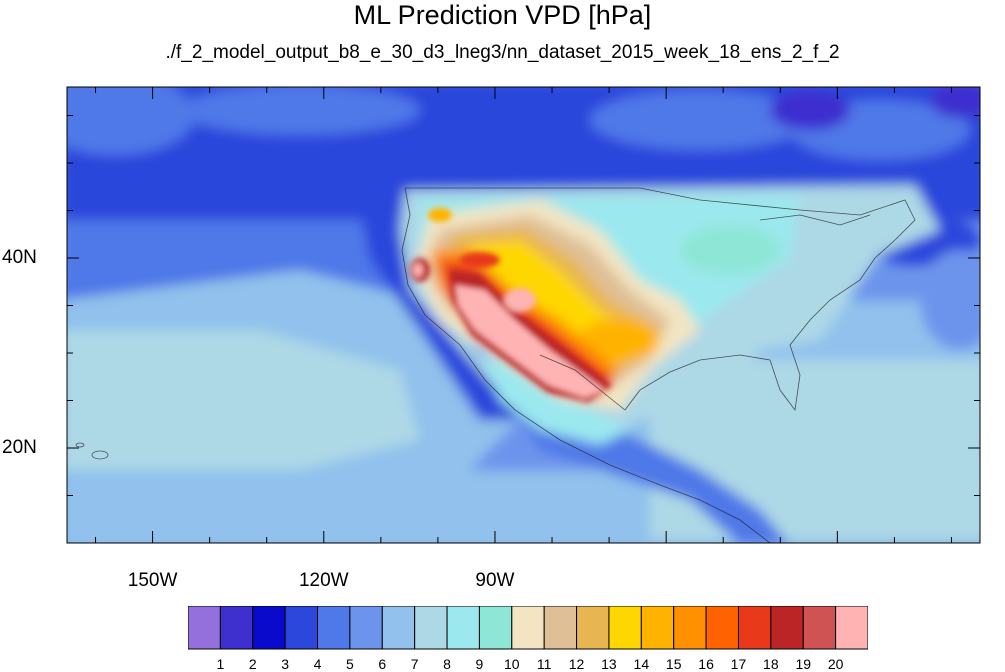 The height and width of the screenshot is (672, 1005). I want to click on colorbar-label: 4, so click(317, 664).